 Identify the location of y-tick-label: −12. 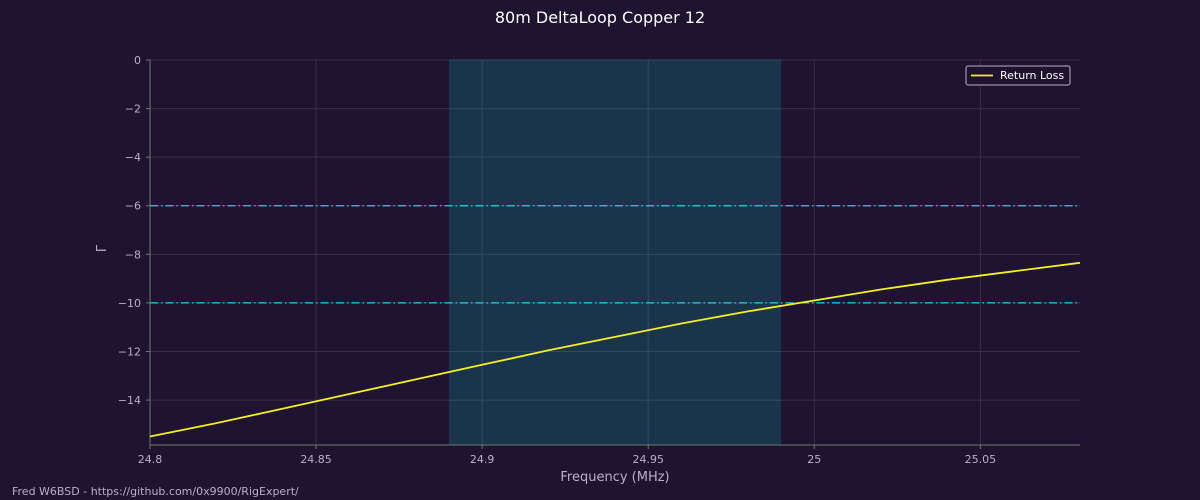
(129, 351).